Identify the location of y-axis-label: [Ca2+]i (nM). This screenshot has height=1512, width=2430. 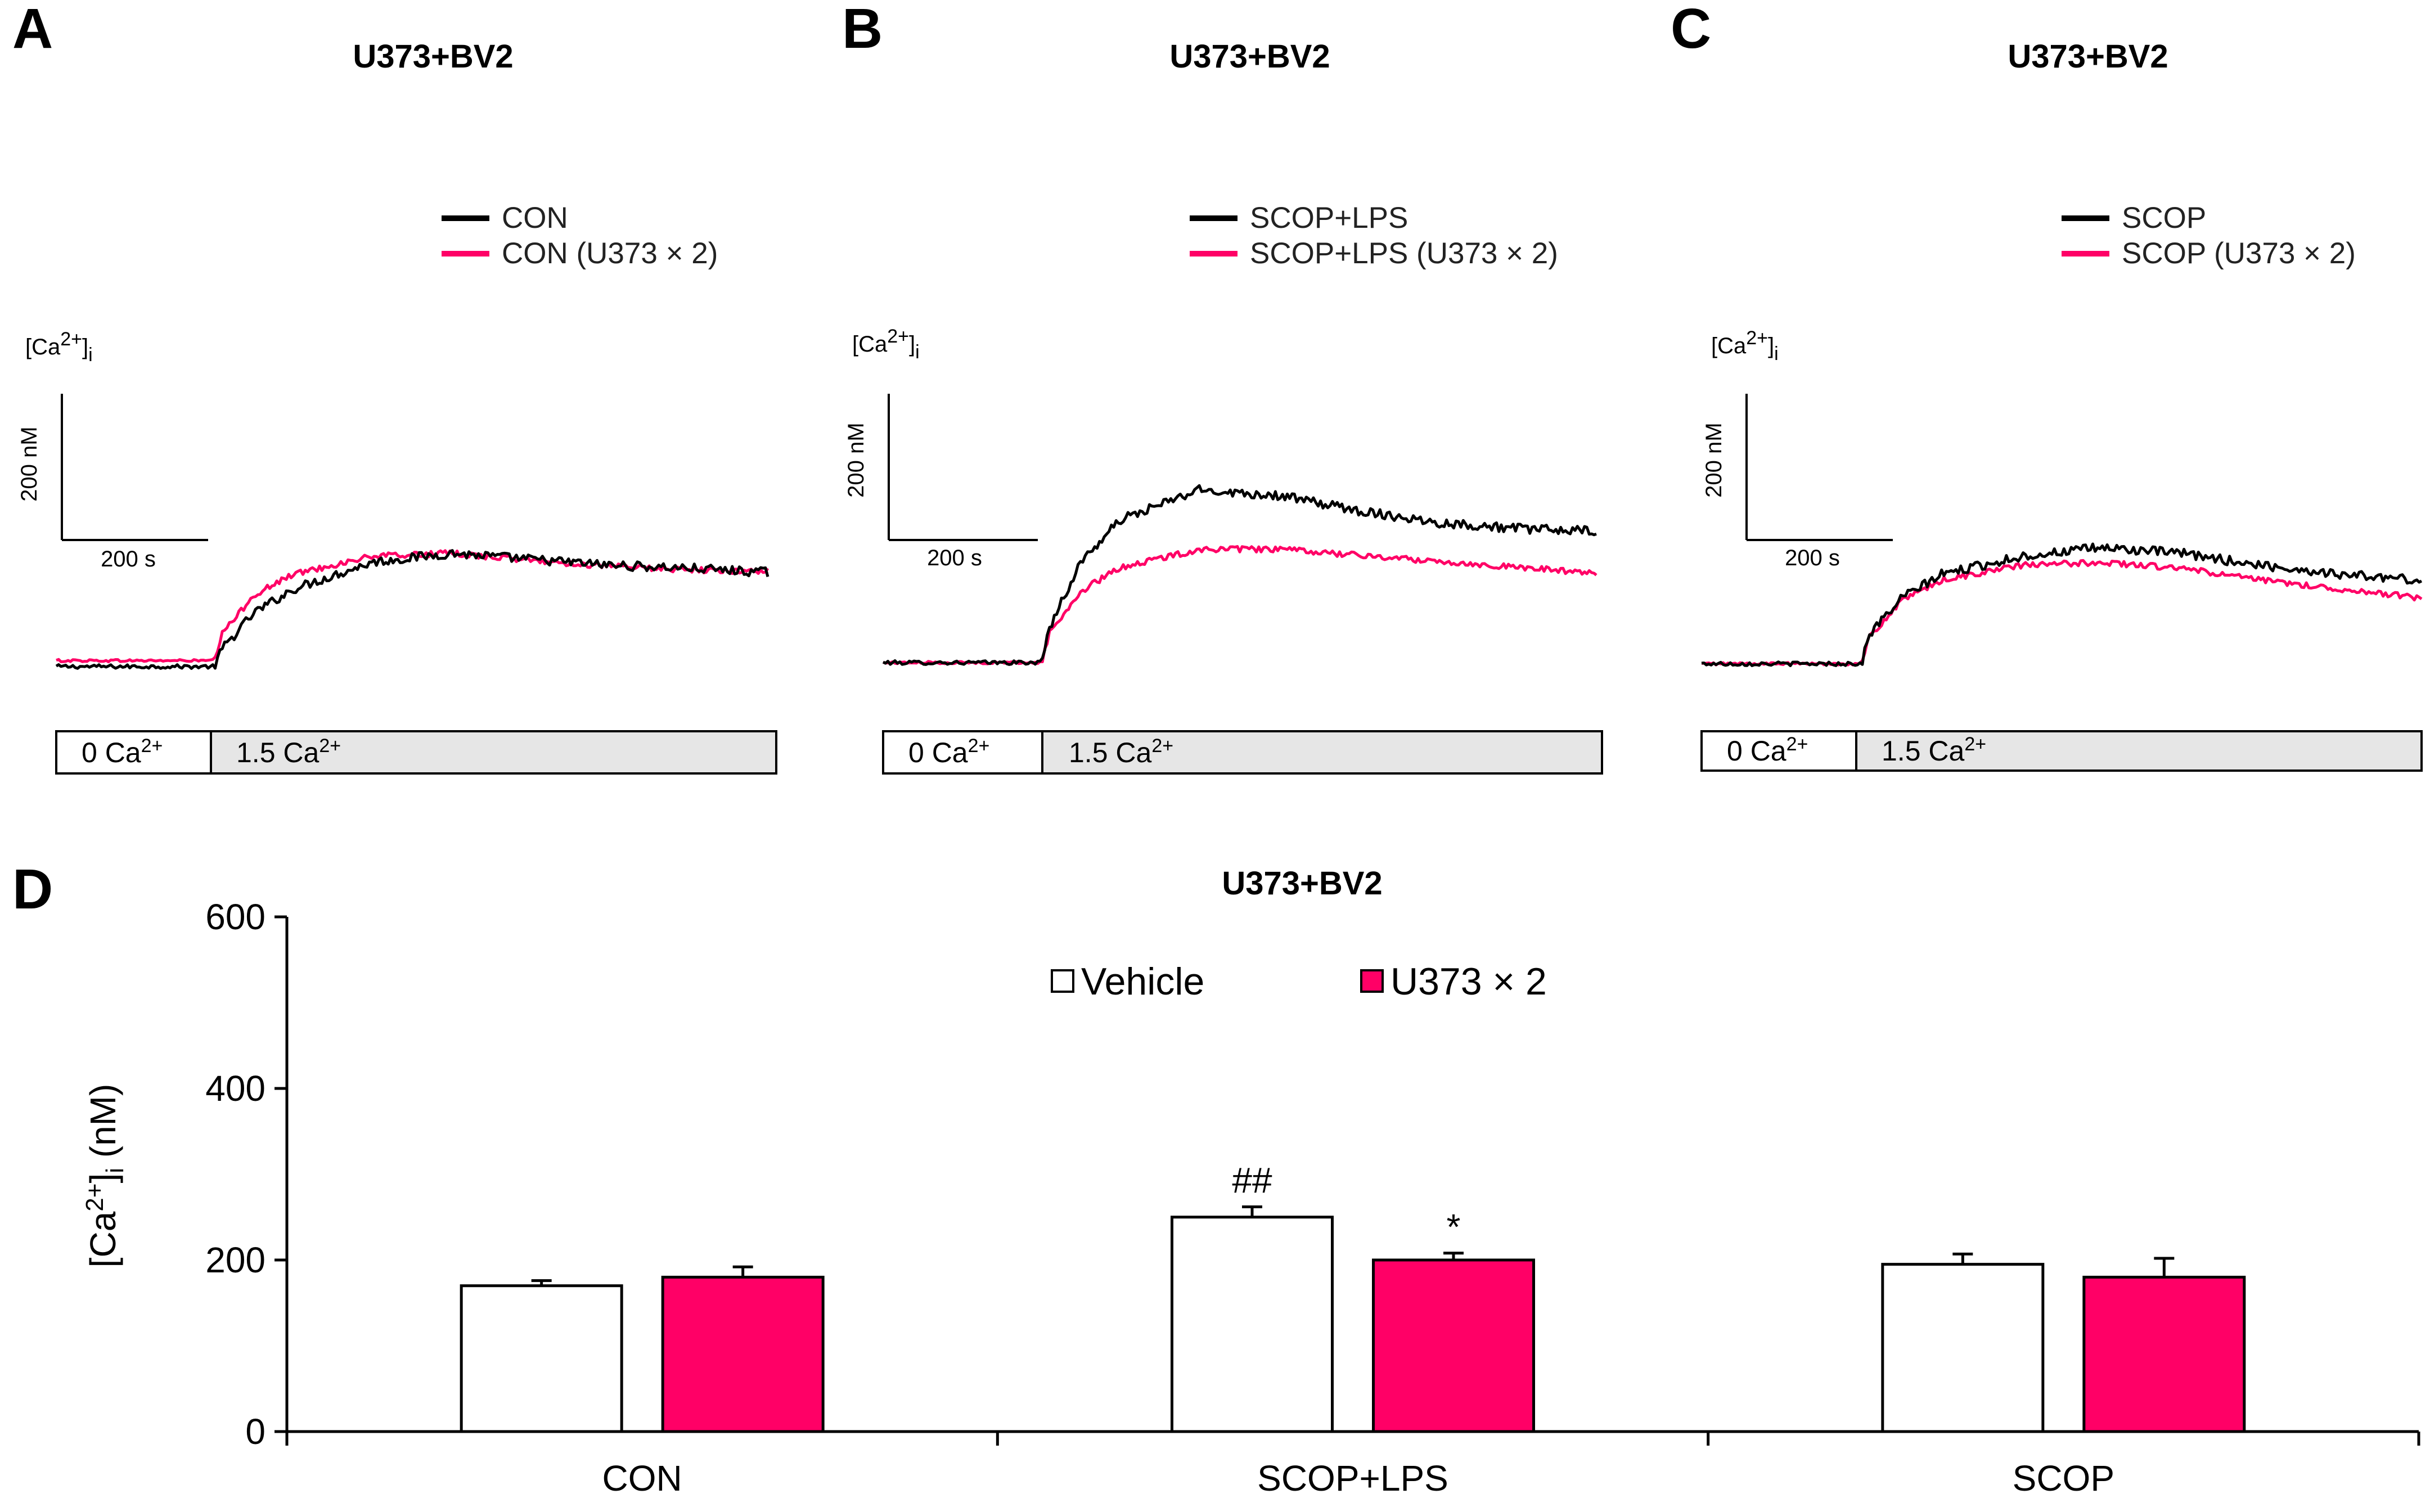
(105, 1176).